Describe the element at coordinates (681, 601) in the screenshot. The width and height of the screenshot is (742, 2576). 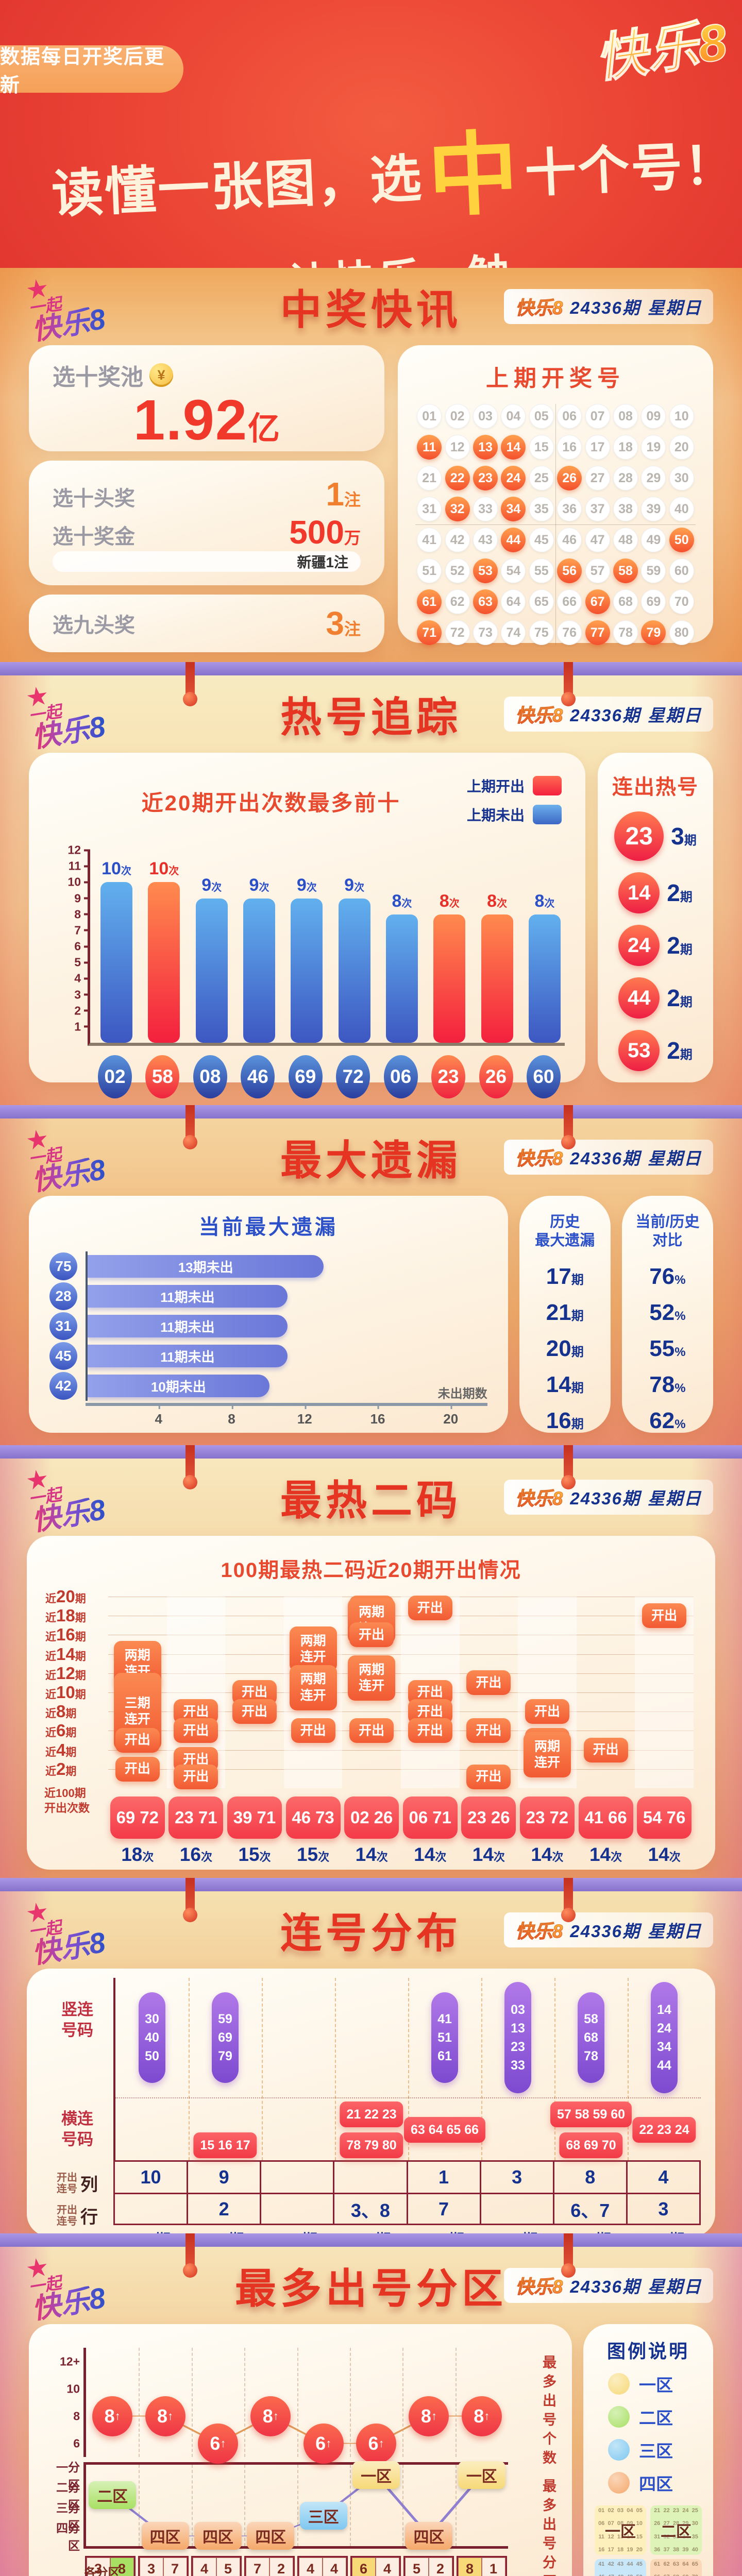
I see `draw-number: 70` at that location.